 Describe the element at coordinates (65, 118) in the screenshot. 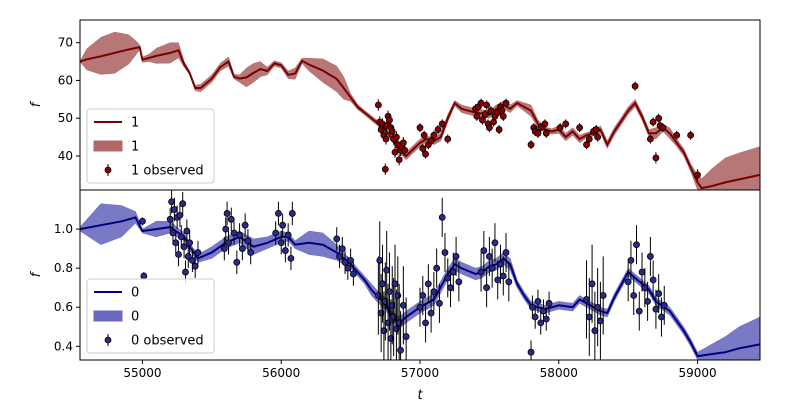

I see `top-y-tick-label: 50` at that location.